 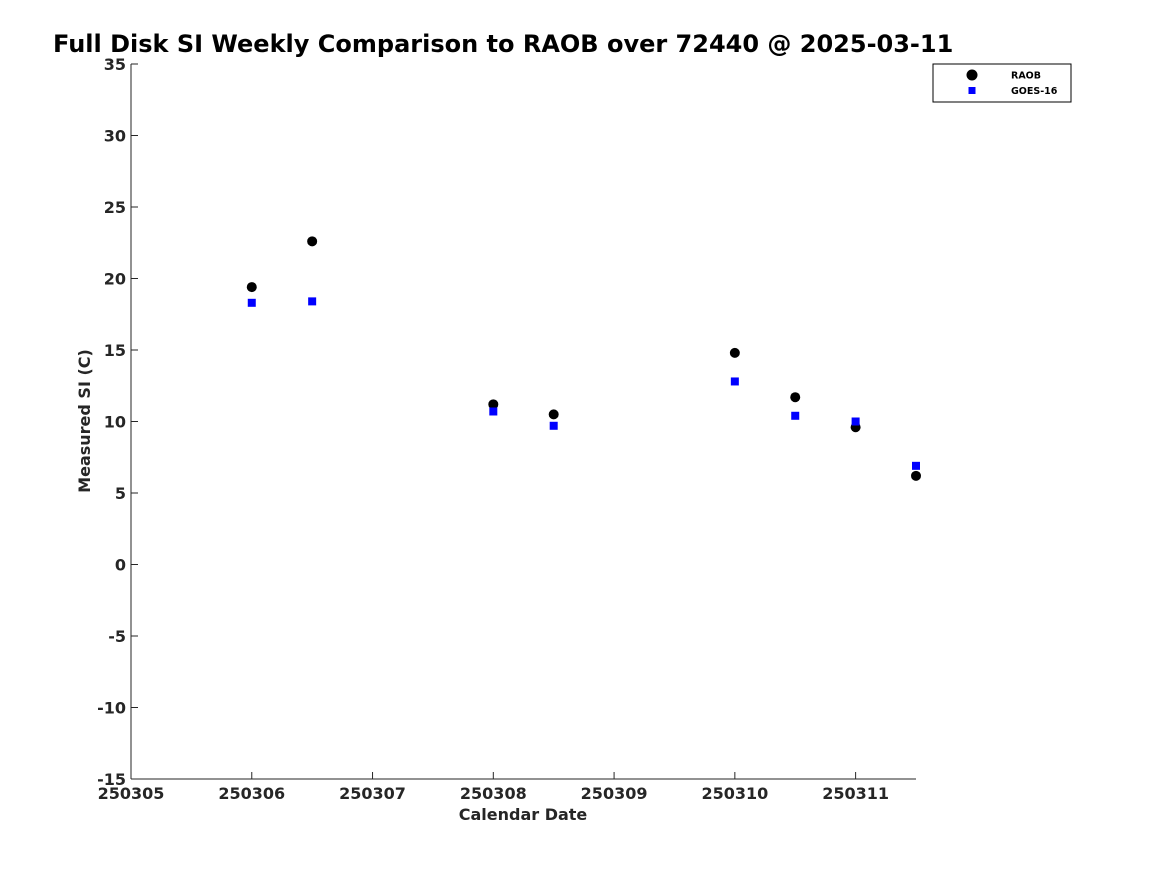 What do you see at coordinates (115, 350) in the screenshot?
I see `y-tick-label: 15` at bounding box center [115, 350].